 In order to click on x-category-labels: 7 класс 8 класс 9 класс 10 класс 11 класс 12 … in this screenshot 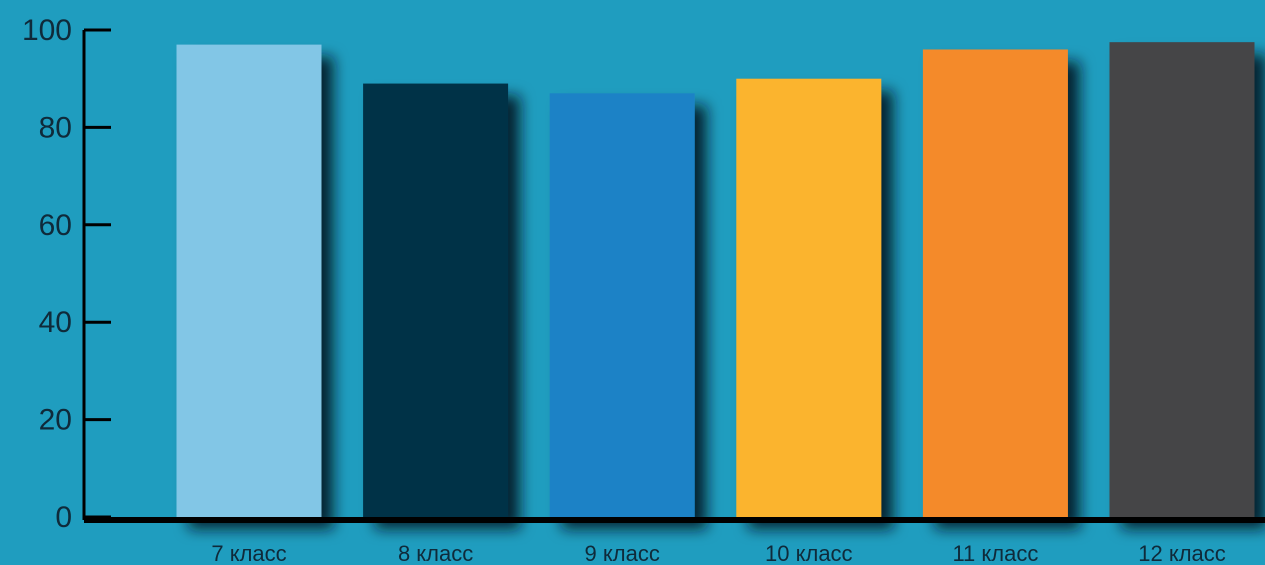, I will do `click(718, 553)`.